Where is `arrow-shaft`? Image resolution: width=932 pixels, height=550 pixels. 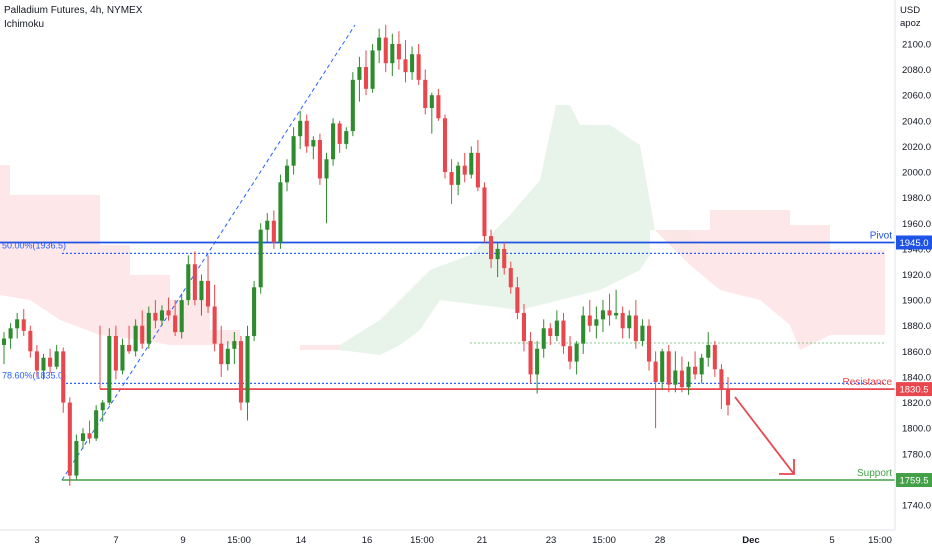 arrow-shaft is located at coordinates (764, 435).